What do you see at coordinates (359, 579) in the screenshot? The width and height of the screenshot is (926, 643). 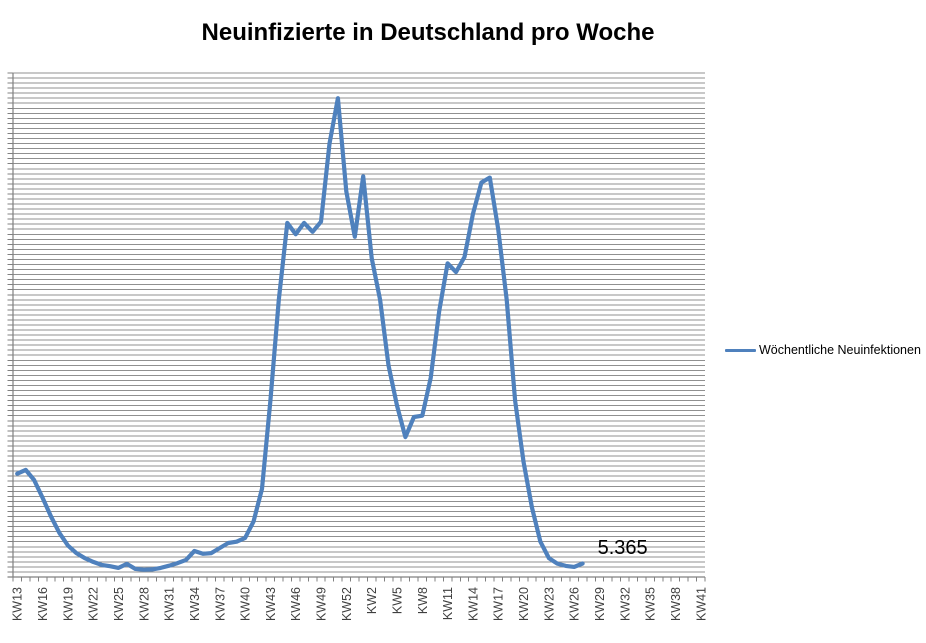 I see `x-axis-ticks` at bounding box center [359, 579].